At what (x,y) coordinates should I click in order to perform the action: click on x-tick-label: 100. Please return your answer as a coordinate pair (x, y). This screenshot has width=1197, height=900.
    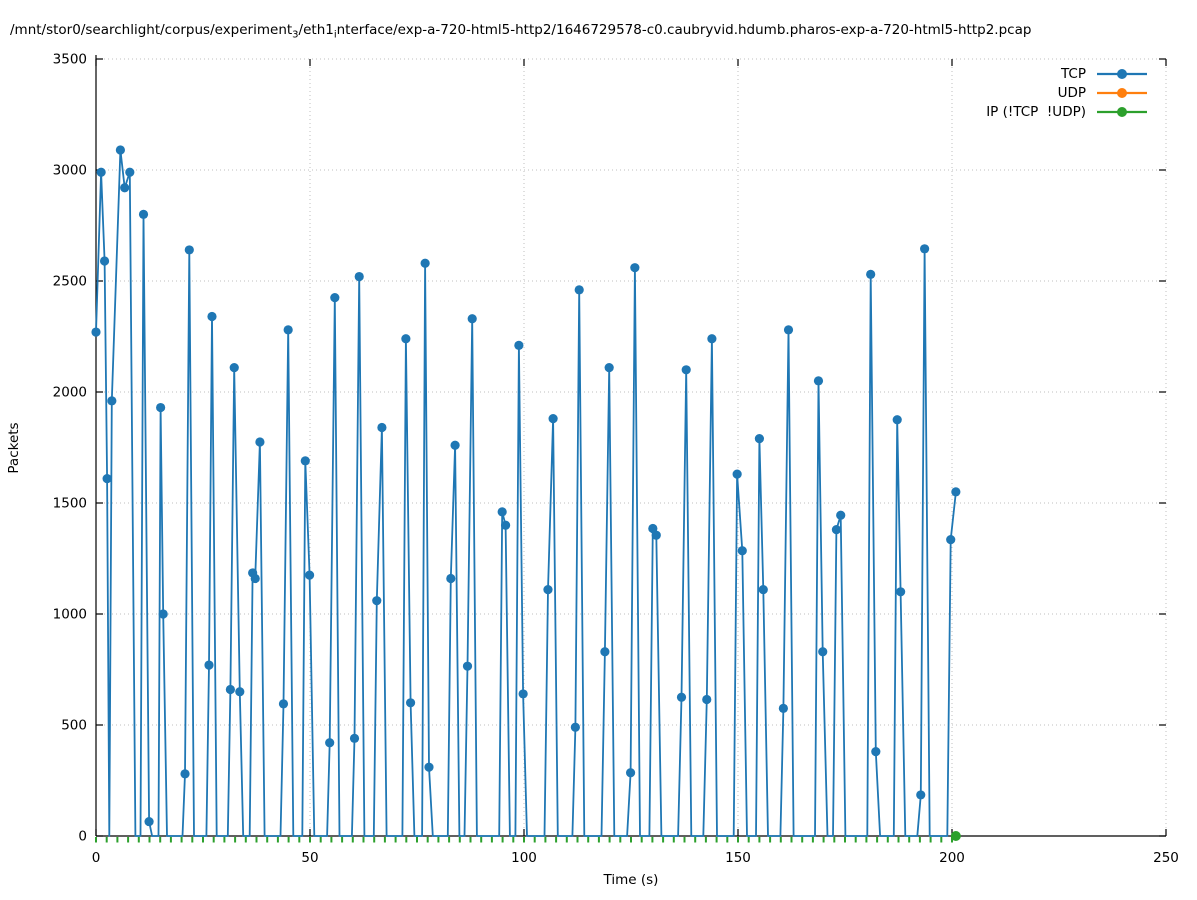
    Looking at the image, I should click on (524, 858).